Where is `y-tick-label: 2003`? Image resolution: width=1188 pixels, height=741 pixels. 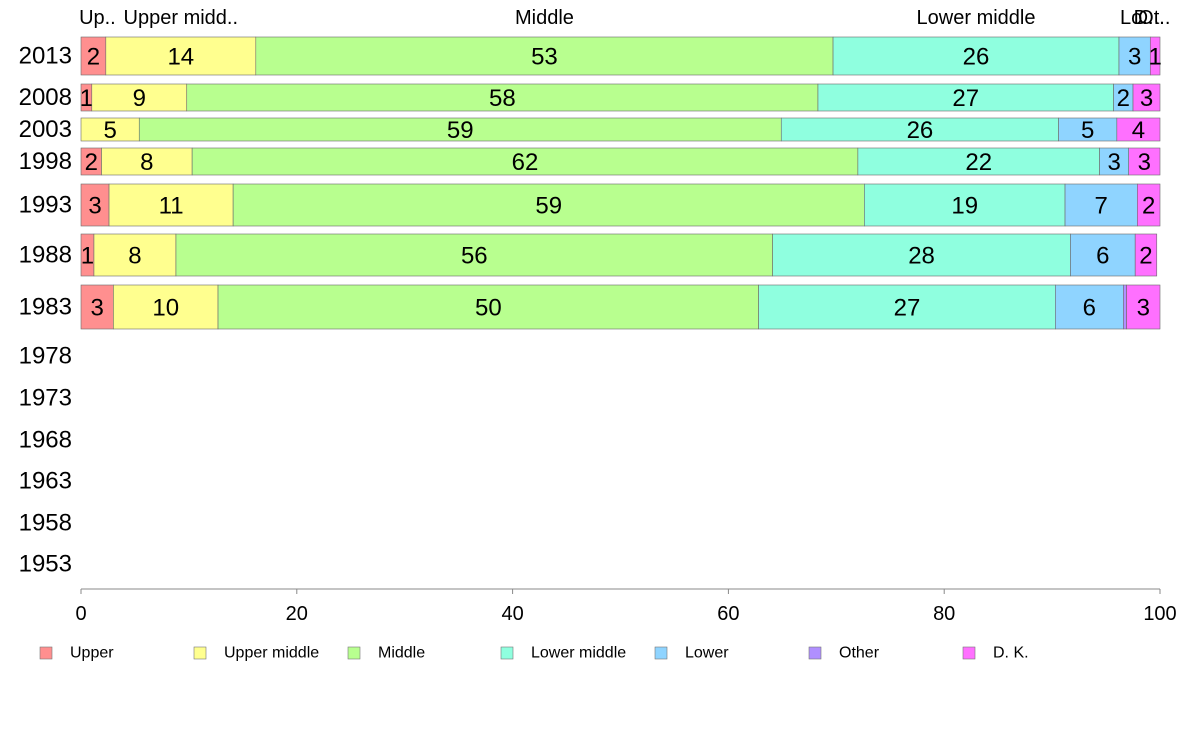 y-tick-label: 2003 is located at coordinates (45, 129).